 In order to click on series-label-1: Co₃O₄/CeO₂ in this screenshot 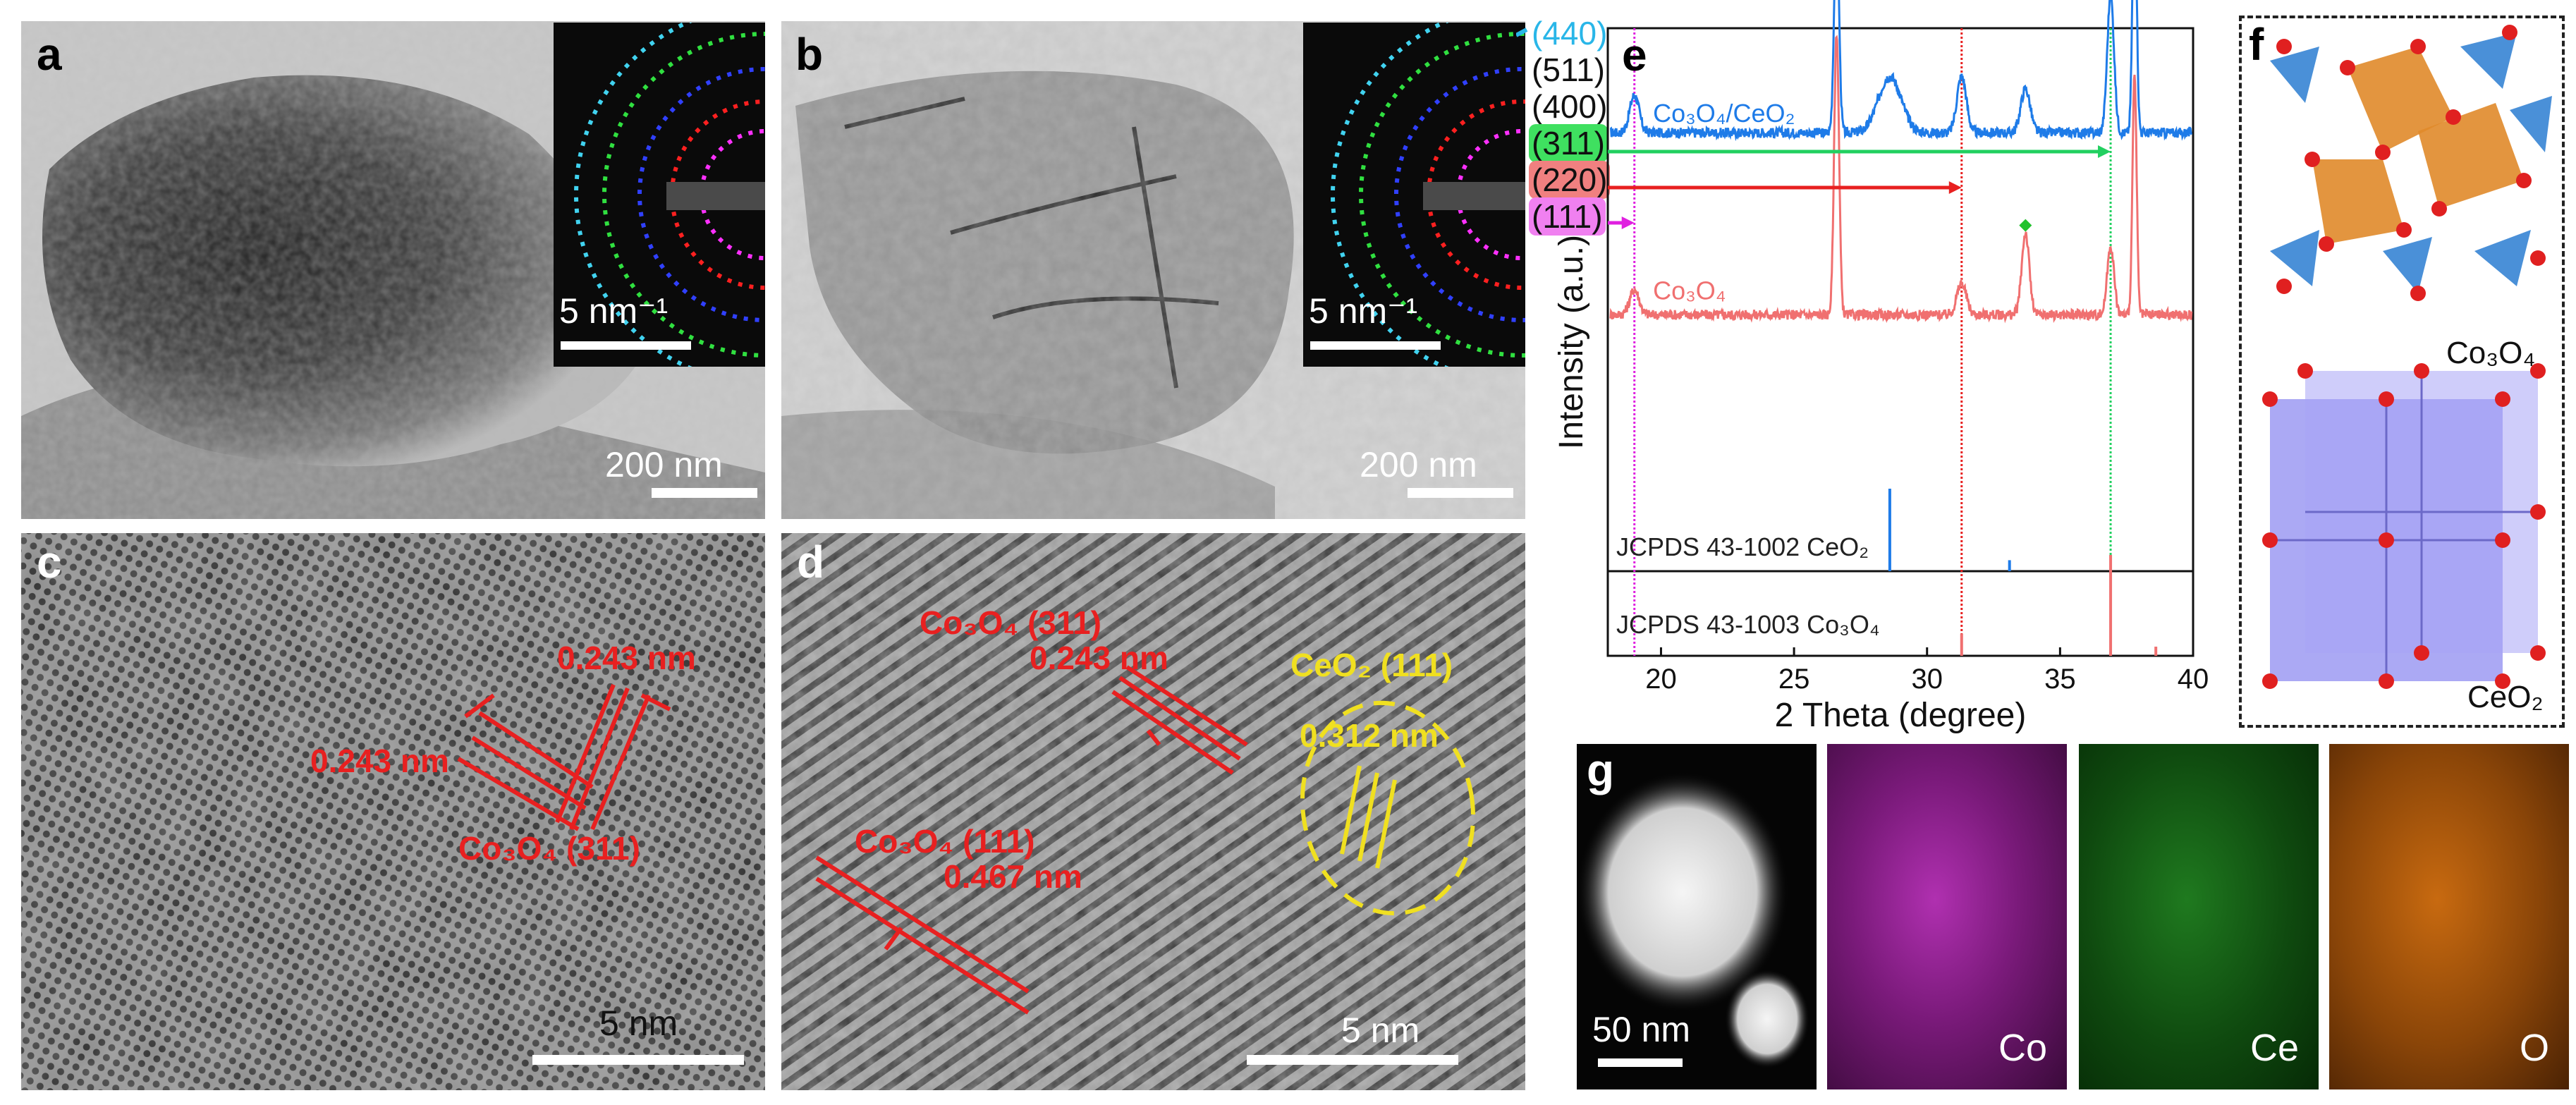, I will do `click(1724, 114)`.